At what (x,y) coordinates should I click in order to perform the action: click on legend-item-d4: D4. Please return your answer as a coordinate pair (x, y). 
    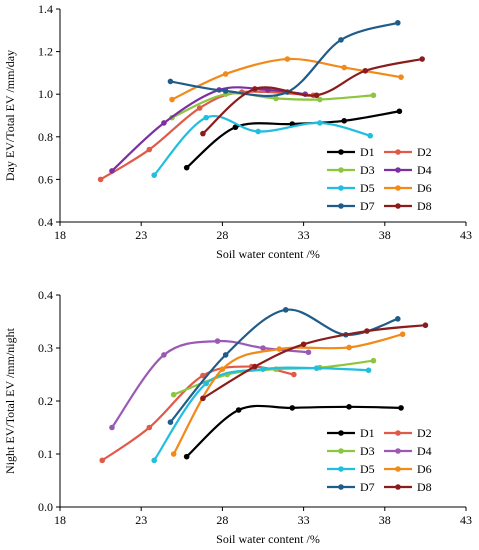
    Looking at the image, I should click on (408, 170).